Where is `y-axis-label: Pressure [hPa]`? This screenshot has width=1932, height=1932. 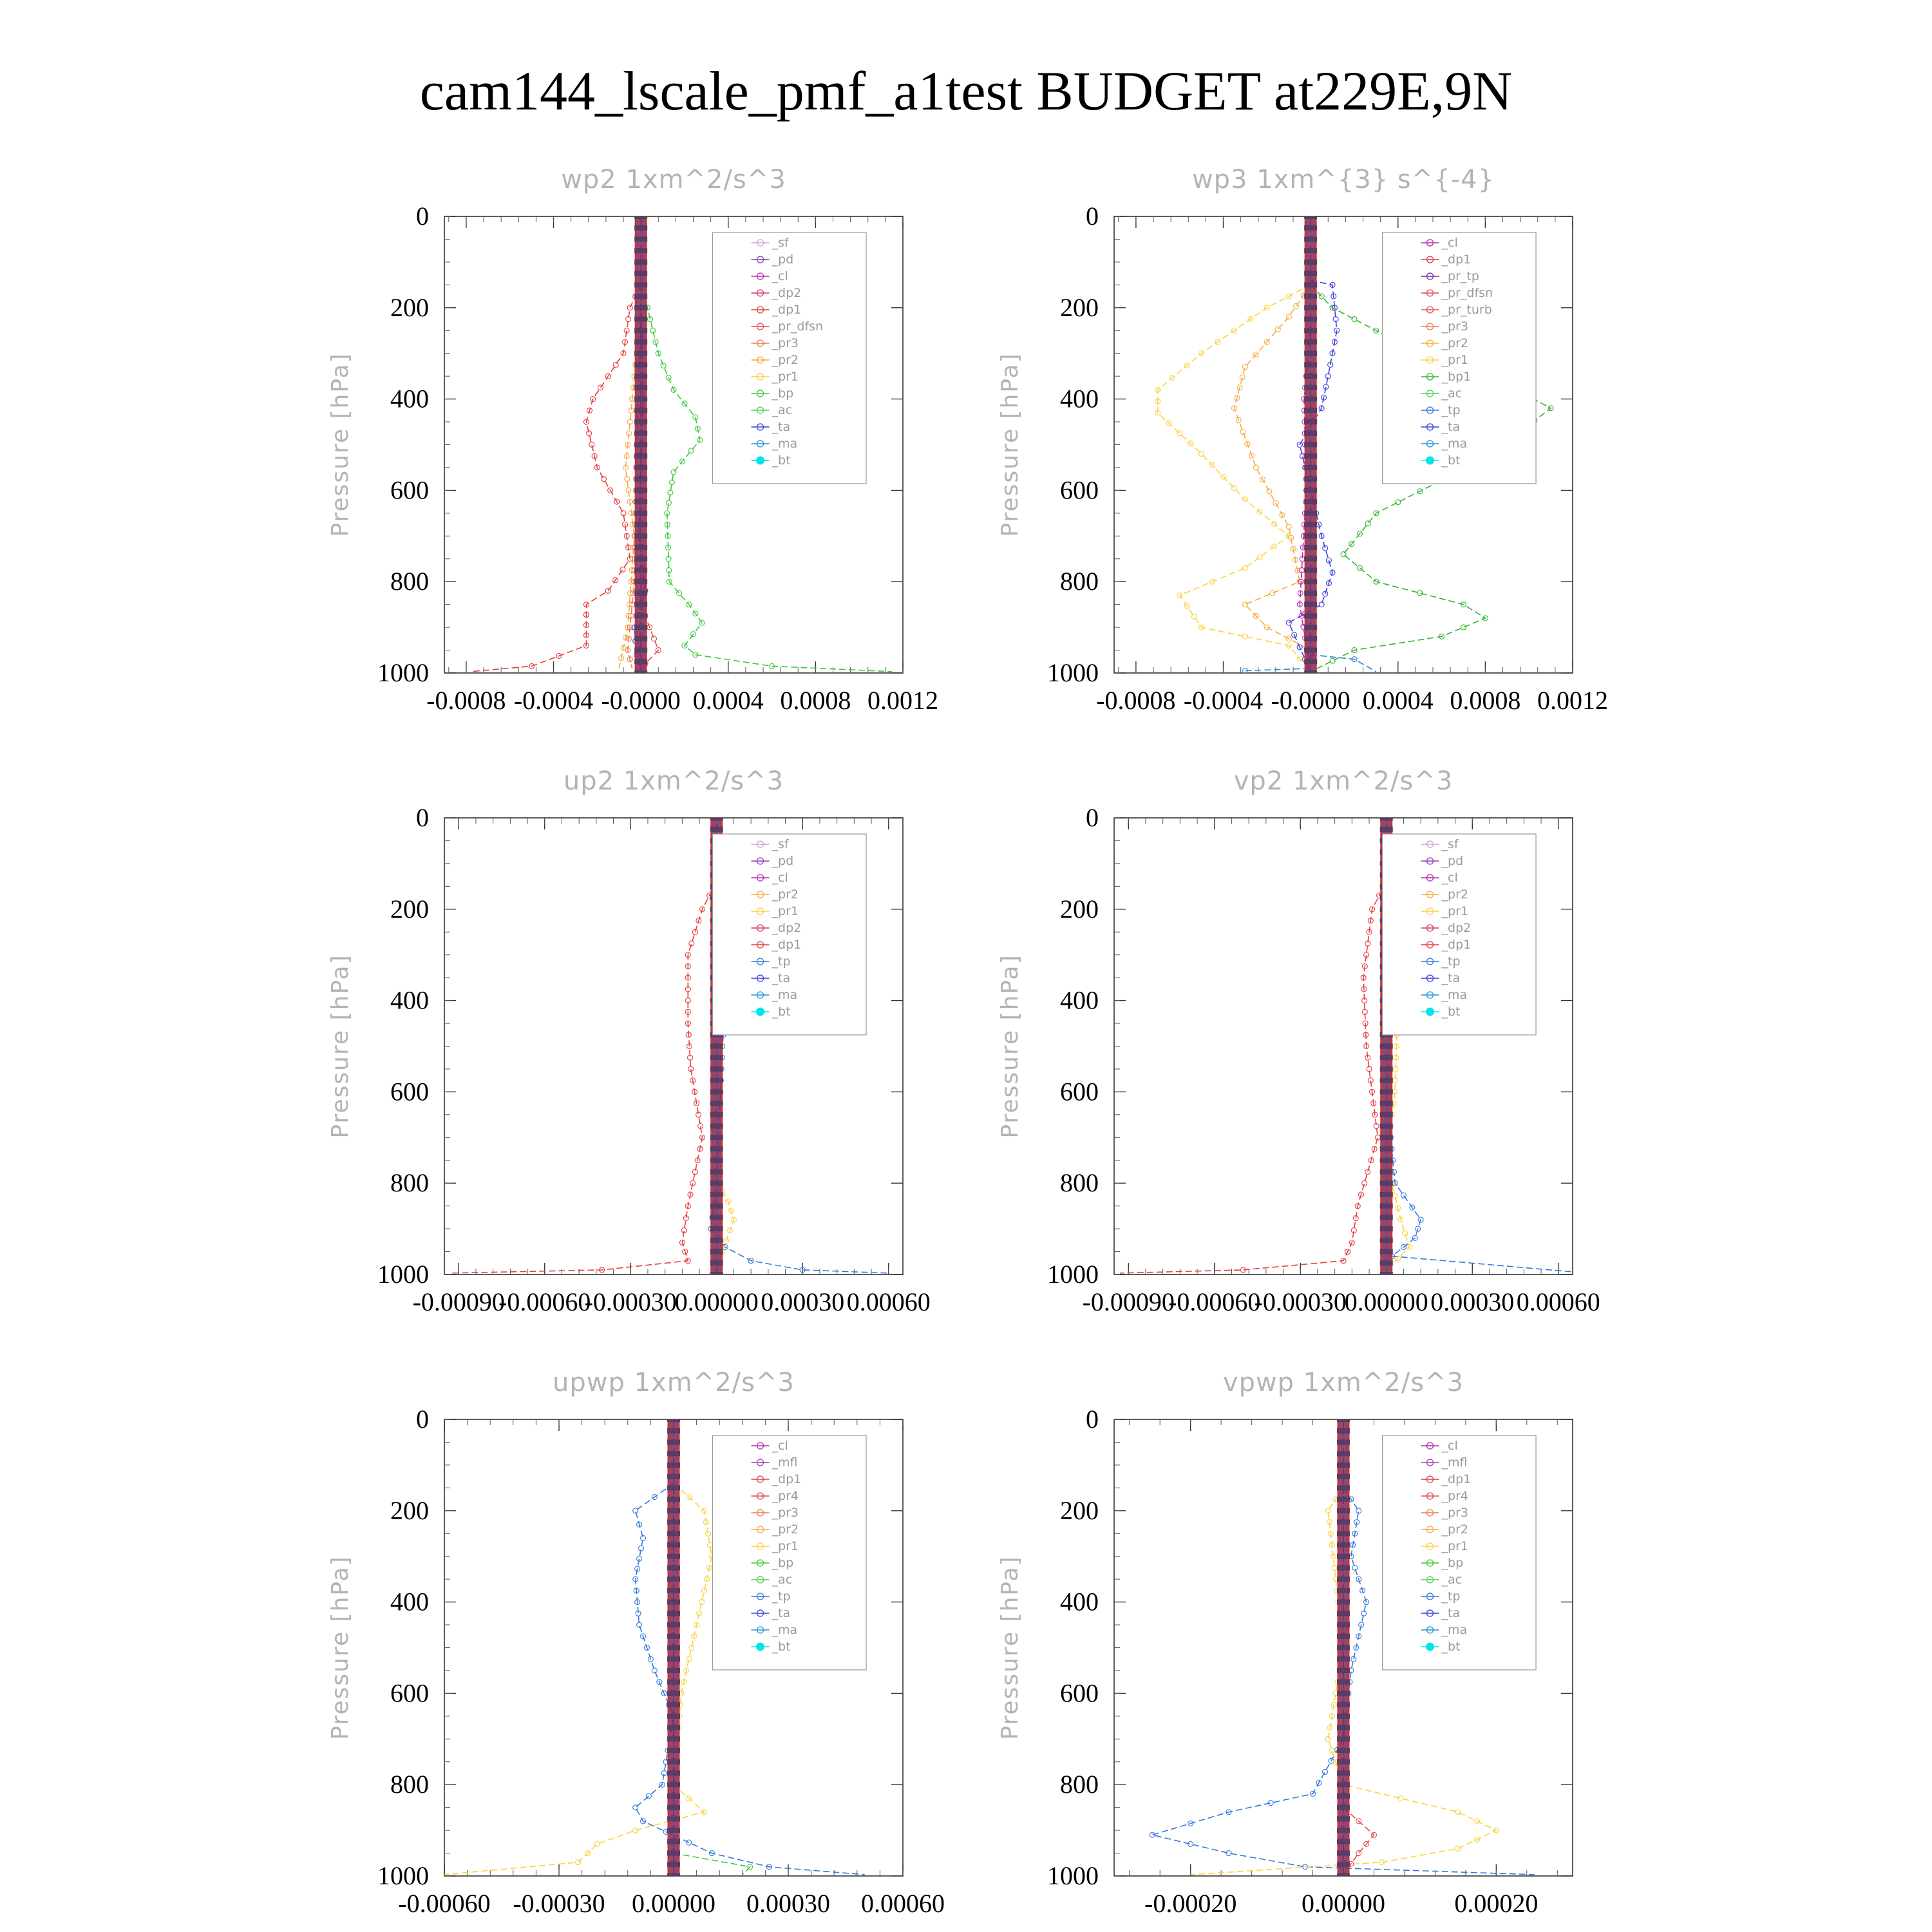
y-axis-label: Pressure [hPa] is located at coordinates (1010, 444).